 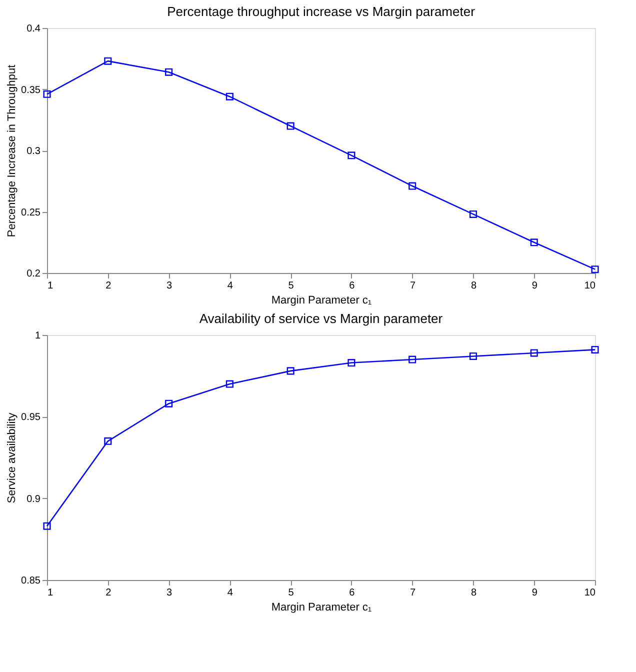 I want to click on y-tick-label: 0.3, so click(x=33, y=151).